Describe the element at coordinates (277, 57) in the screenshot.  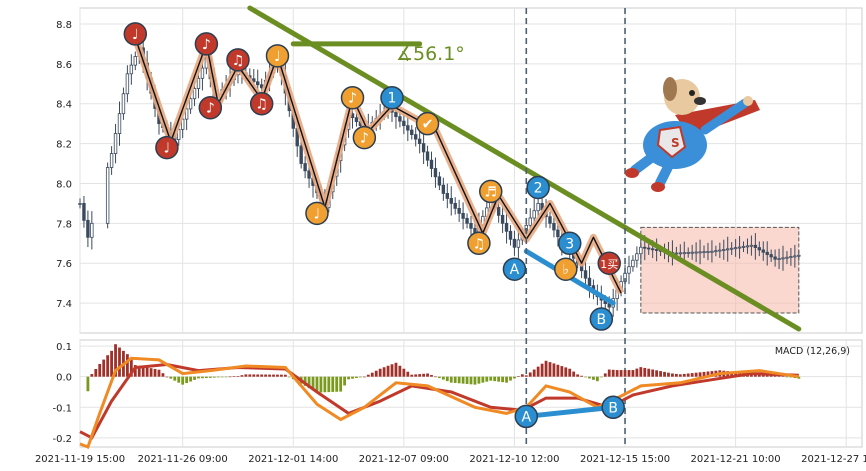
I see `wave-marker-label: ♩` at that location.